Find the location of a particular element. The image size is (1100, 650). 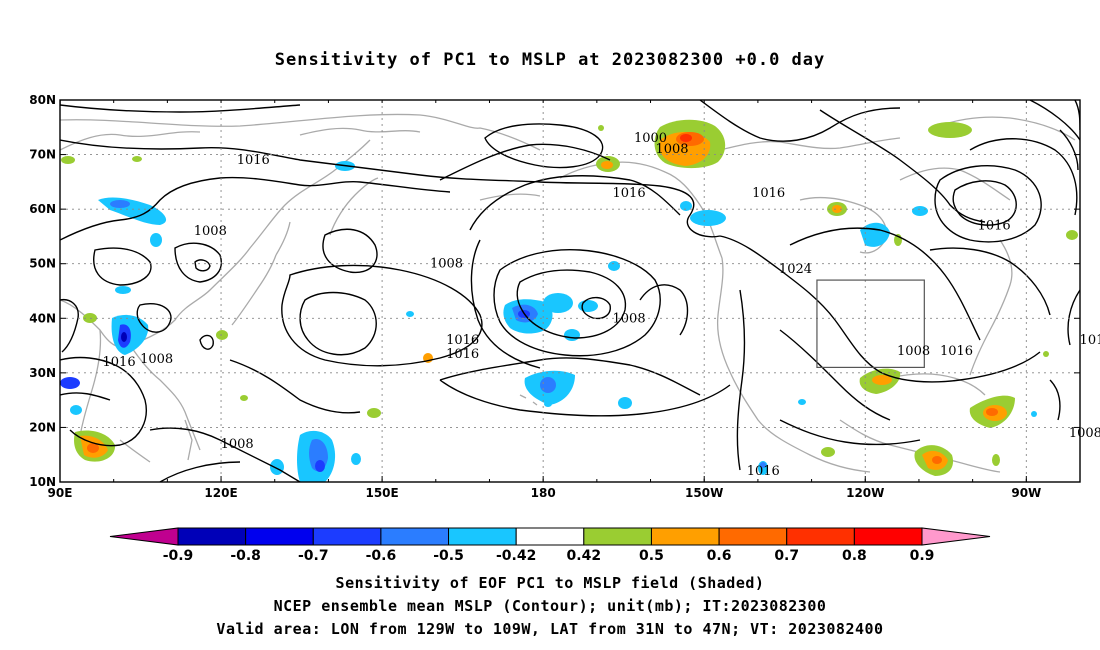

x-tick-label: 180 is located at coordinates (543, 493).